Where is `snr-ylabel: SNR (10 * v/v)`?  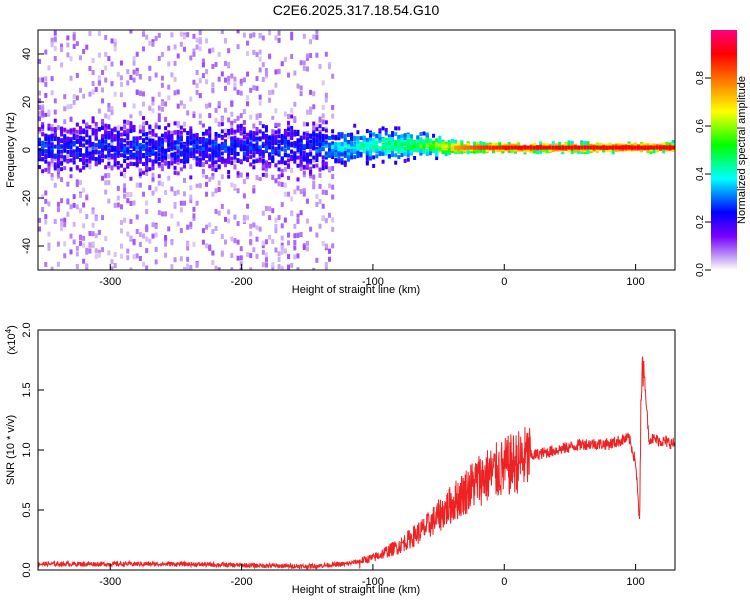
snr-ylabel: SNR (10 * v/v) is located at coordinates (11, 450).